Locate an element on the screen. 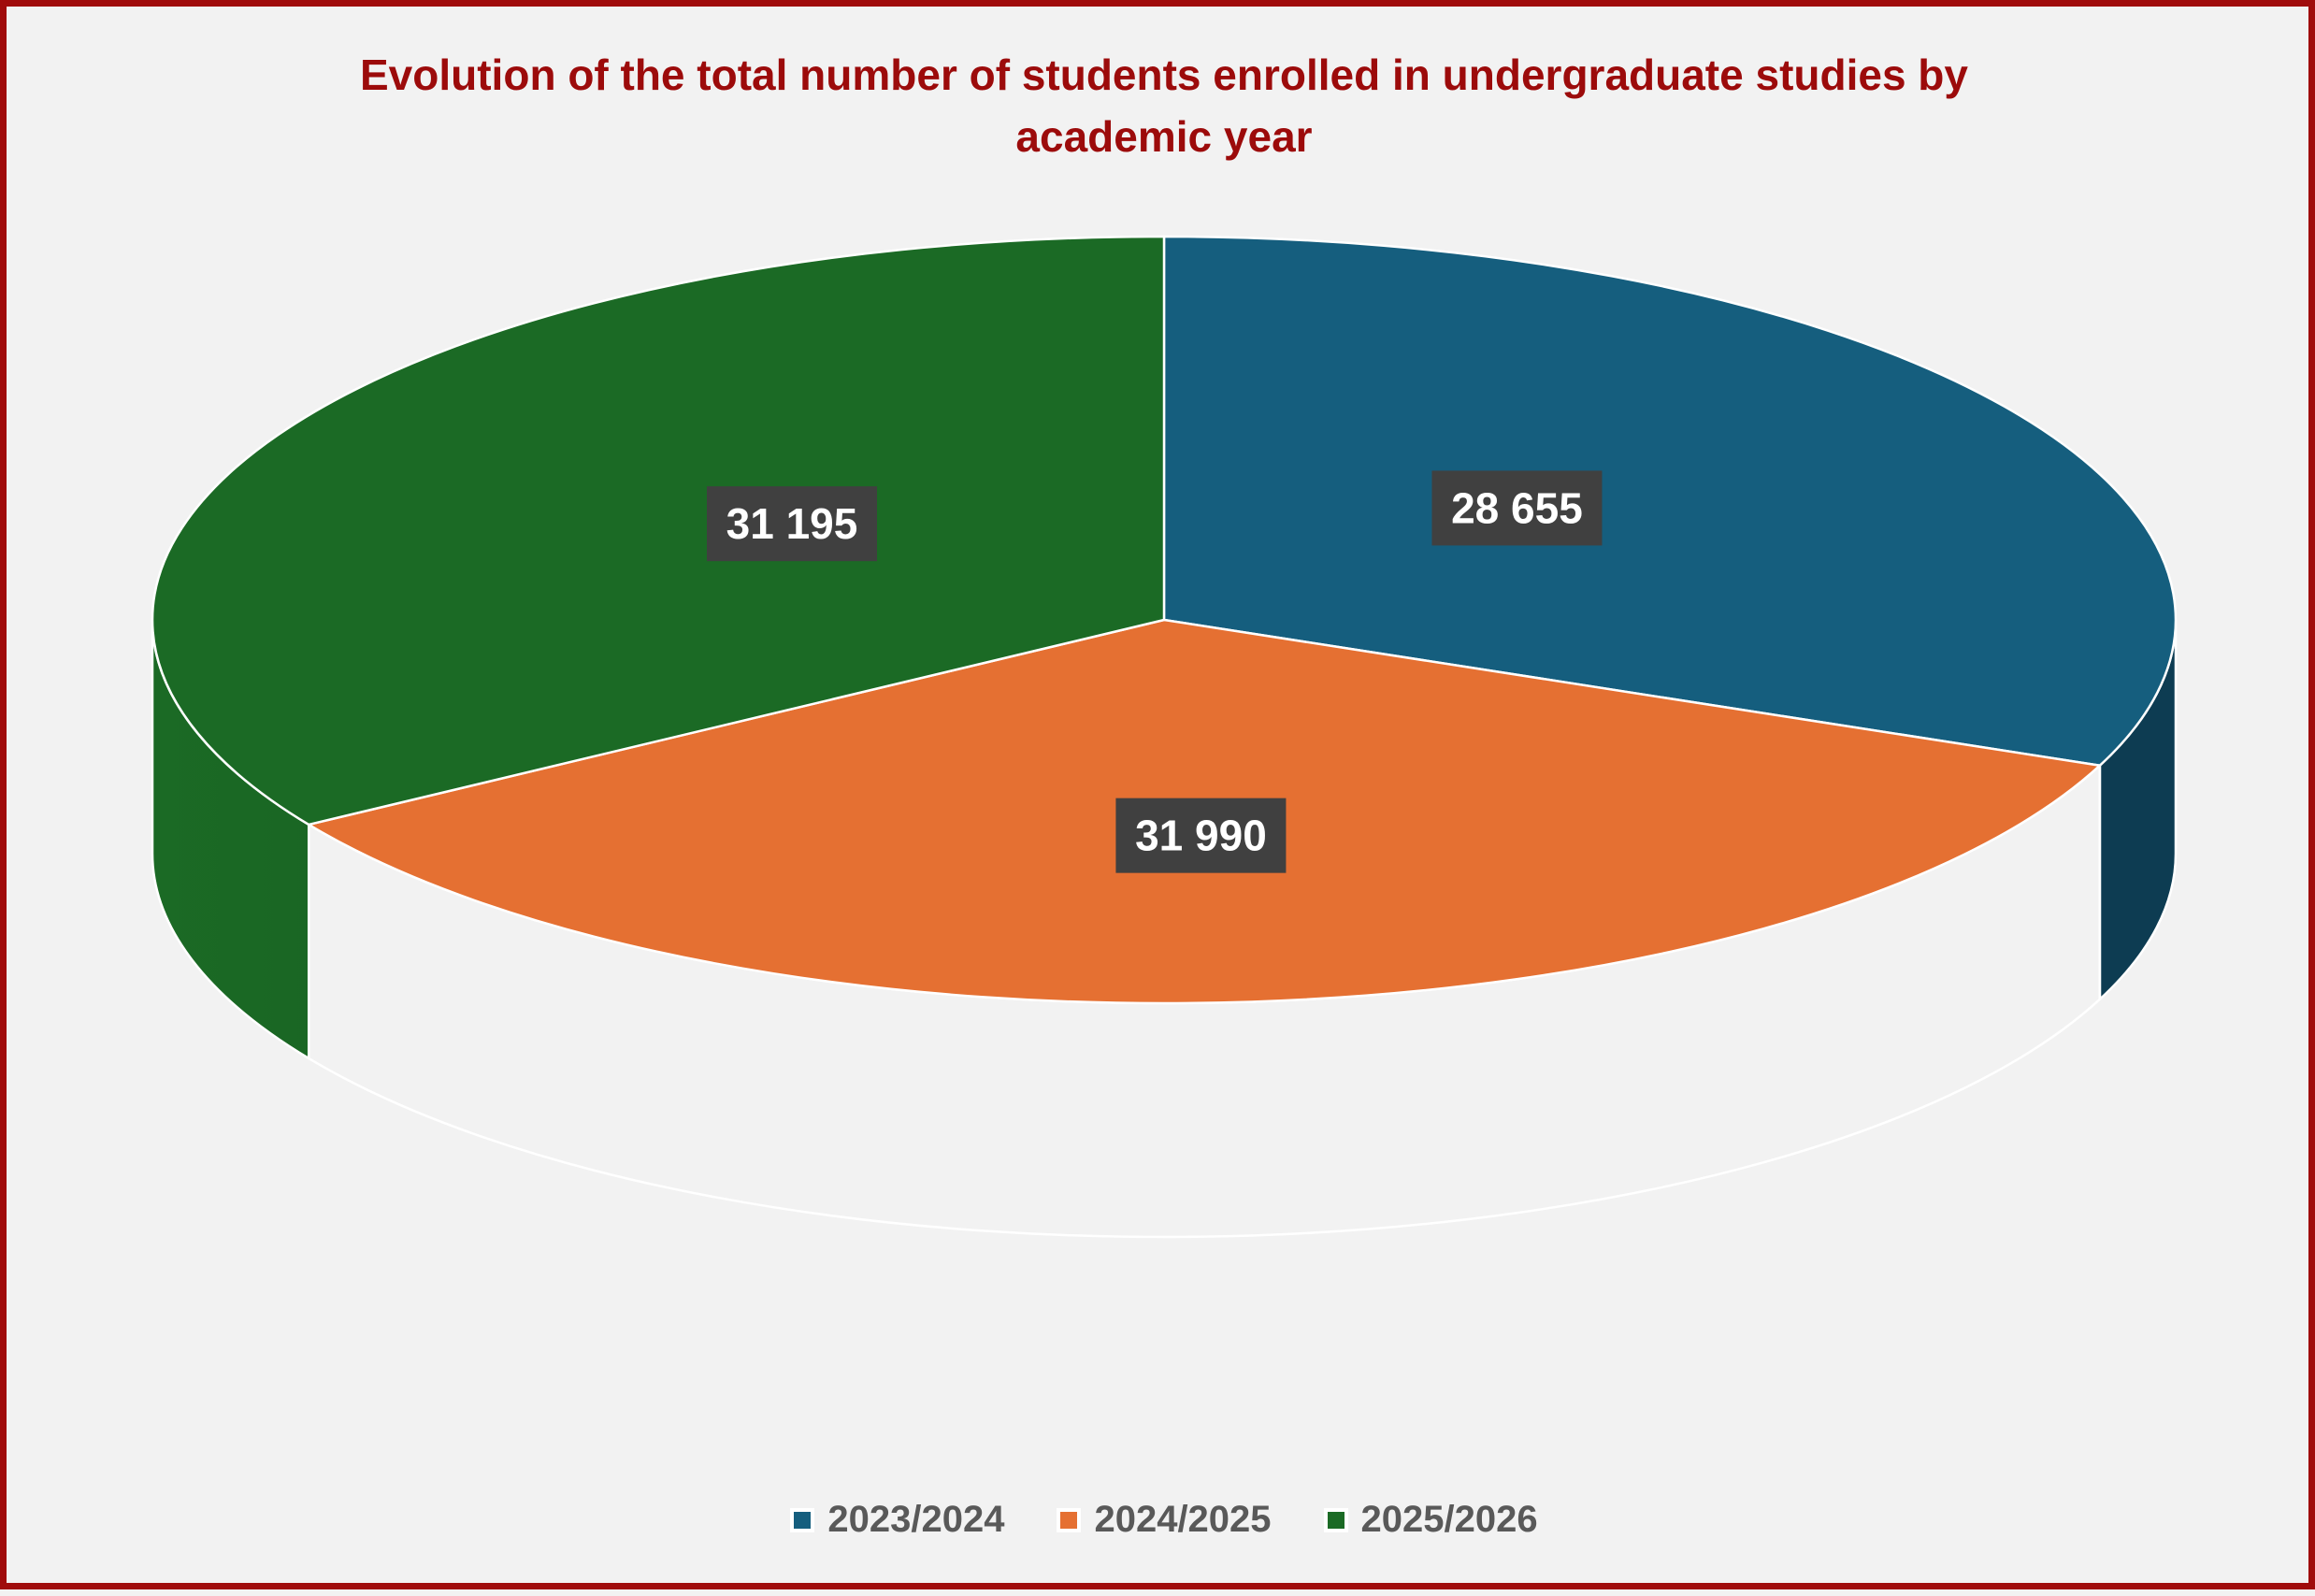 This screenshot has width=2315, height=1596. chart-title-line-2: academic year is located at coordinates (1164, 136).